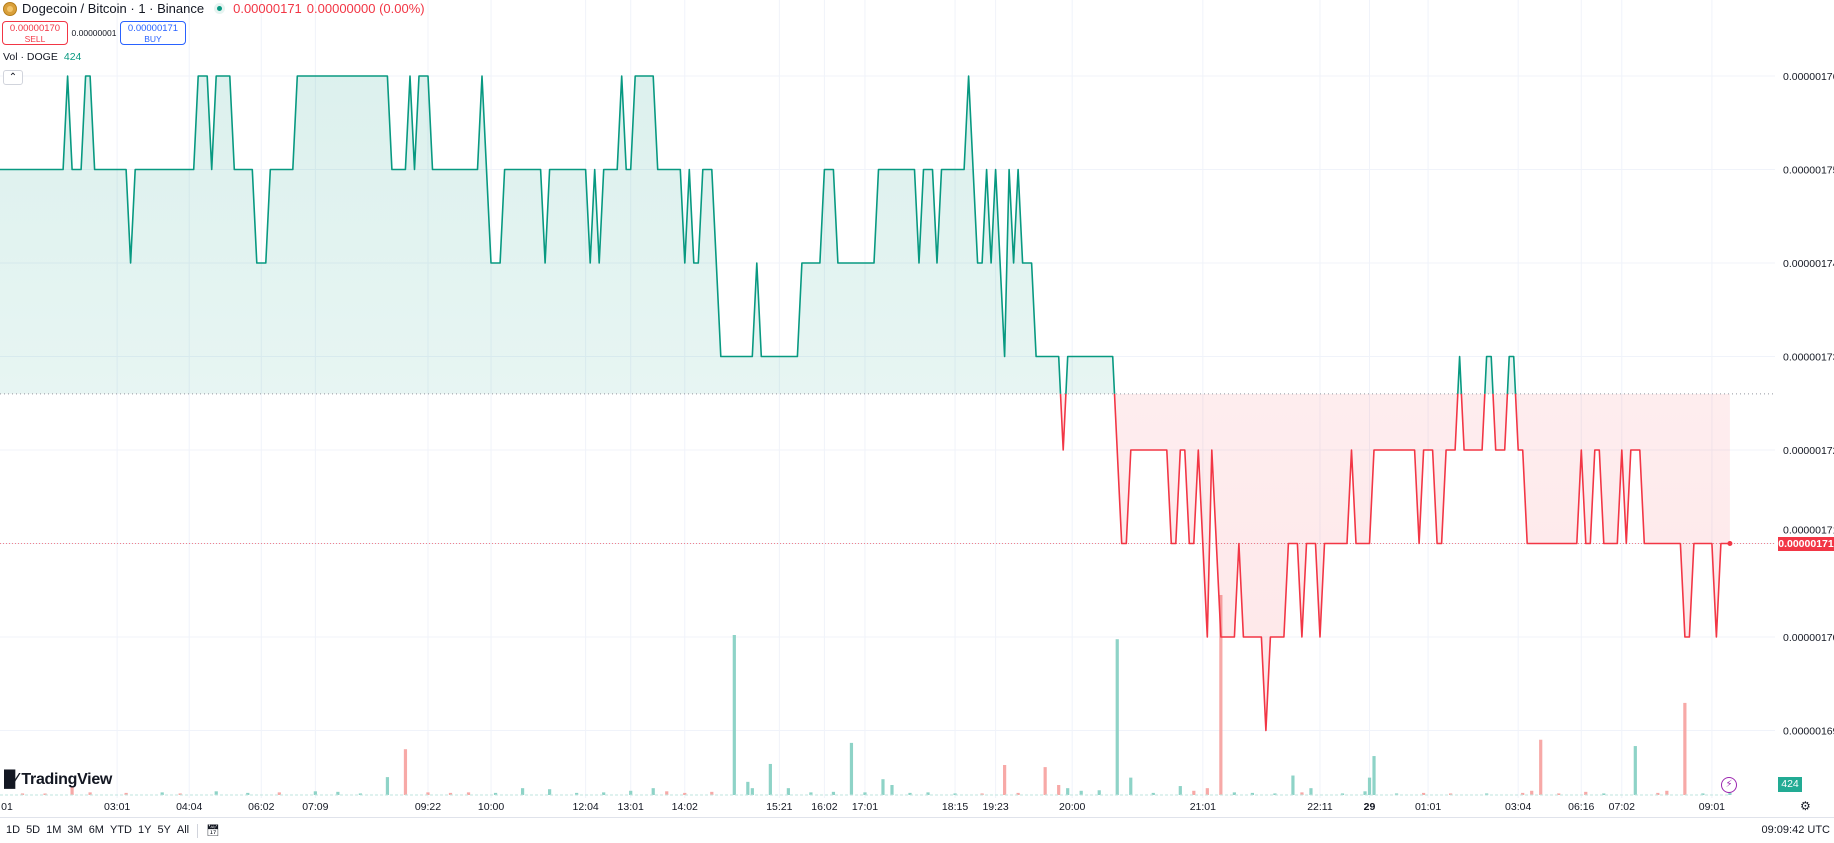 The image size is (1834, 843). What do you see at coordinates (164, 830) in the screenshot?
I see `range-5y: 5Y` at bounding box center [164, 830].